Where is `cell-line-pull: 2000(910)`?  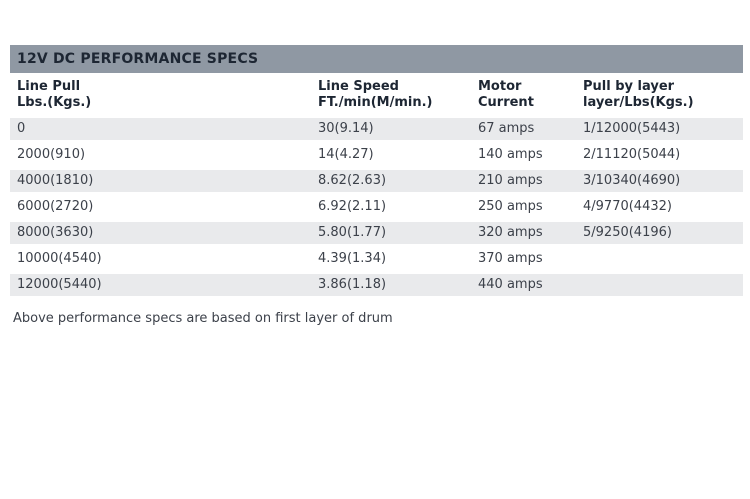 cell-line-pull: 2000(910) is located at coordinates (164, 157).